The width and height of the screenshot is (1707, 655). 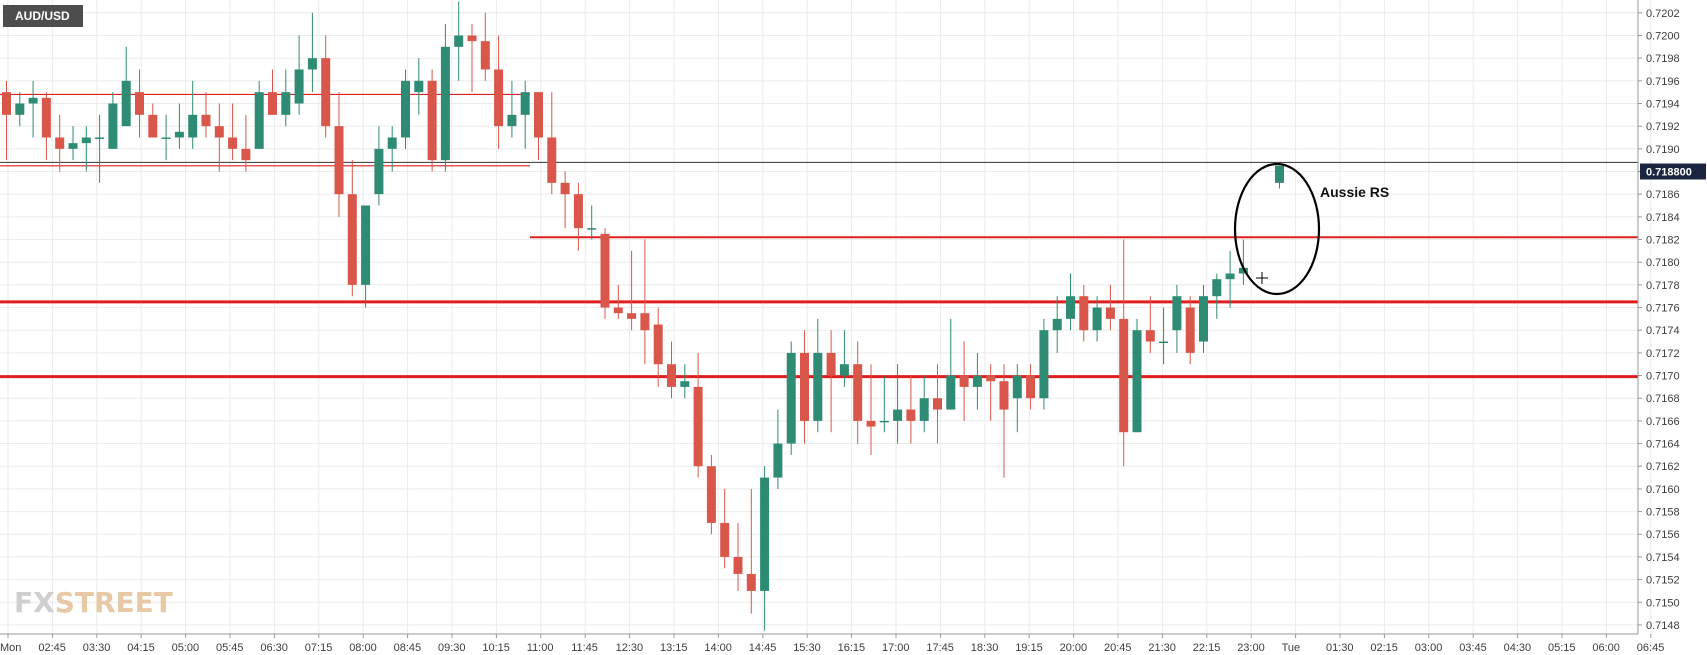 I want to click on y-tick-label: 0.7198, so click(x=1663, y=59).